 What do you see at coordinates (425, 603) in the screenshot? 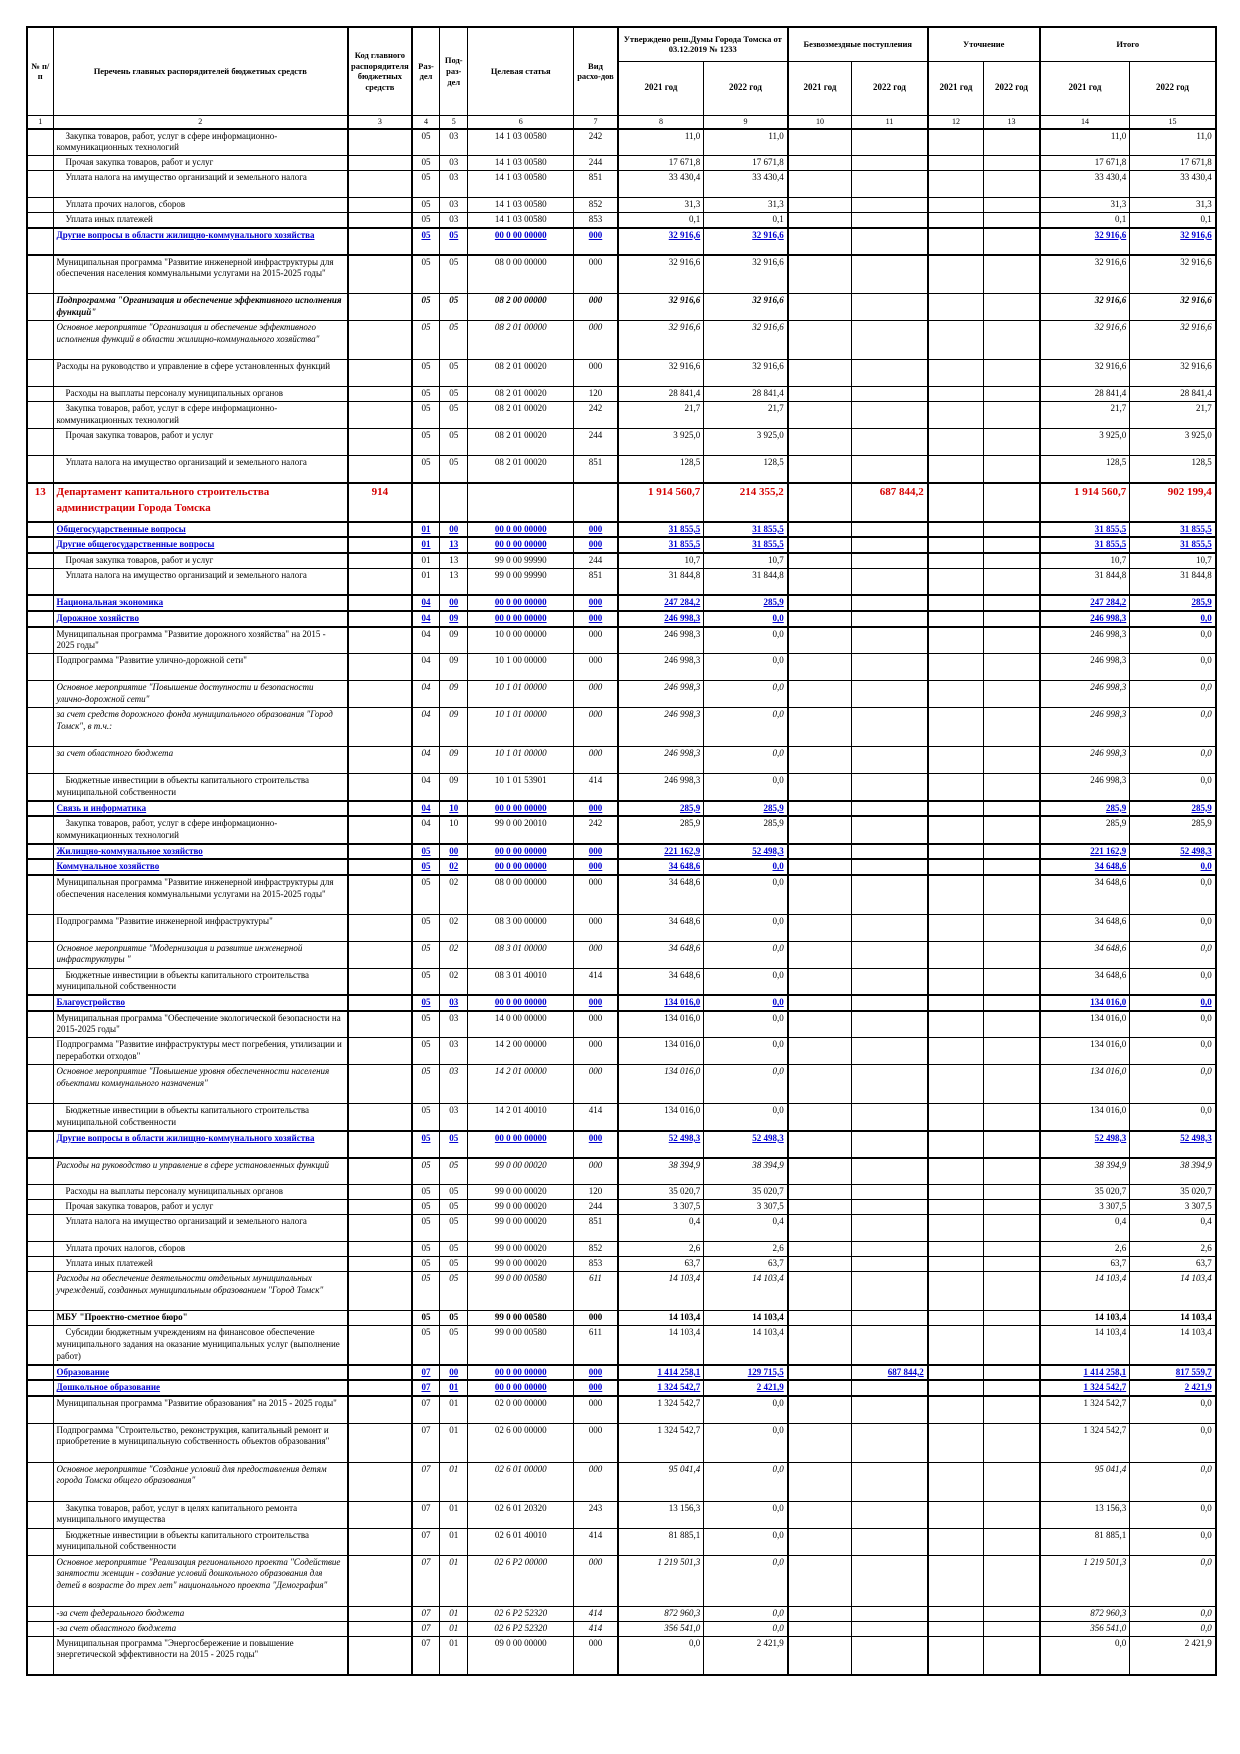
I see `razdel-code: 04` at bounding box center [425, 603].